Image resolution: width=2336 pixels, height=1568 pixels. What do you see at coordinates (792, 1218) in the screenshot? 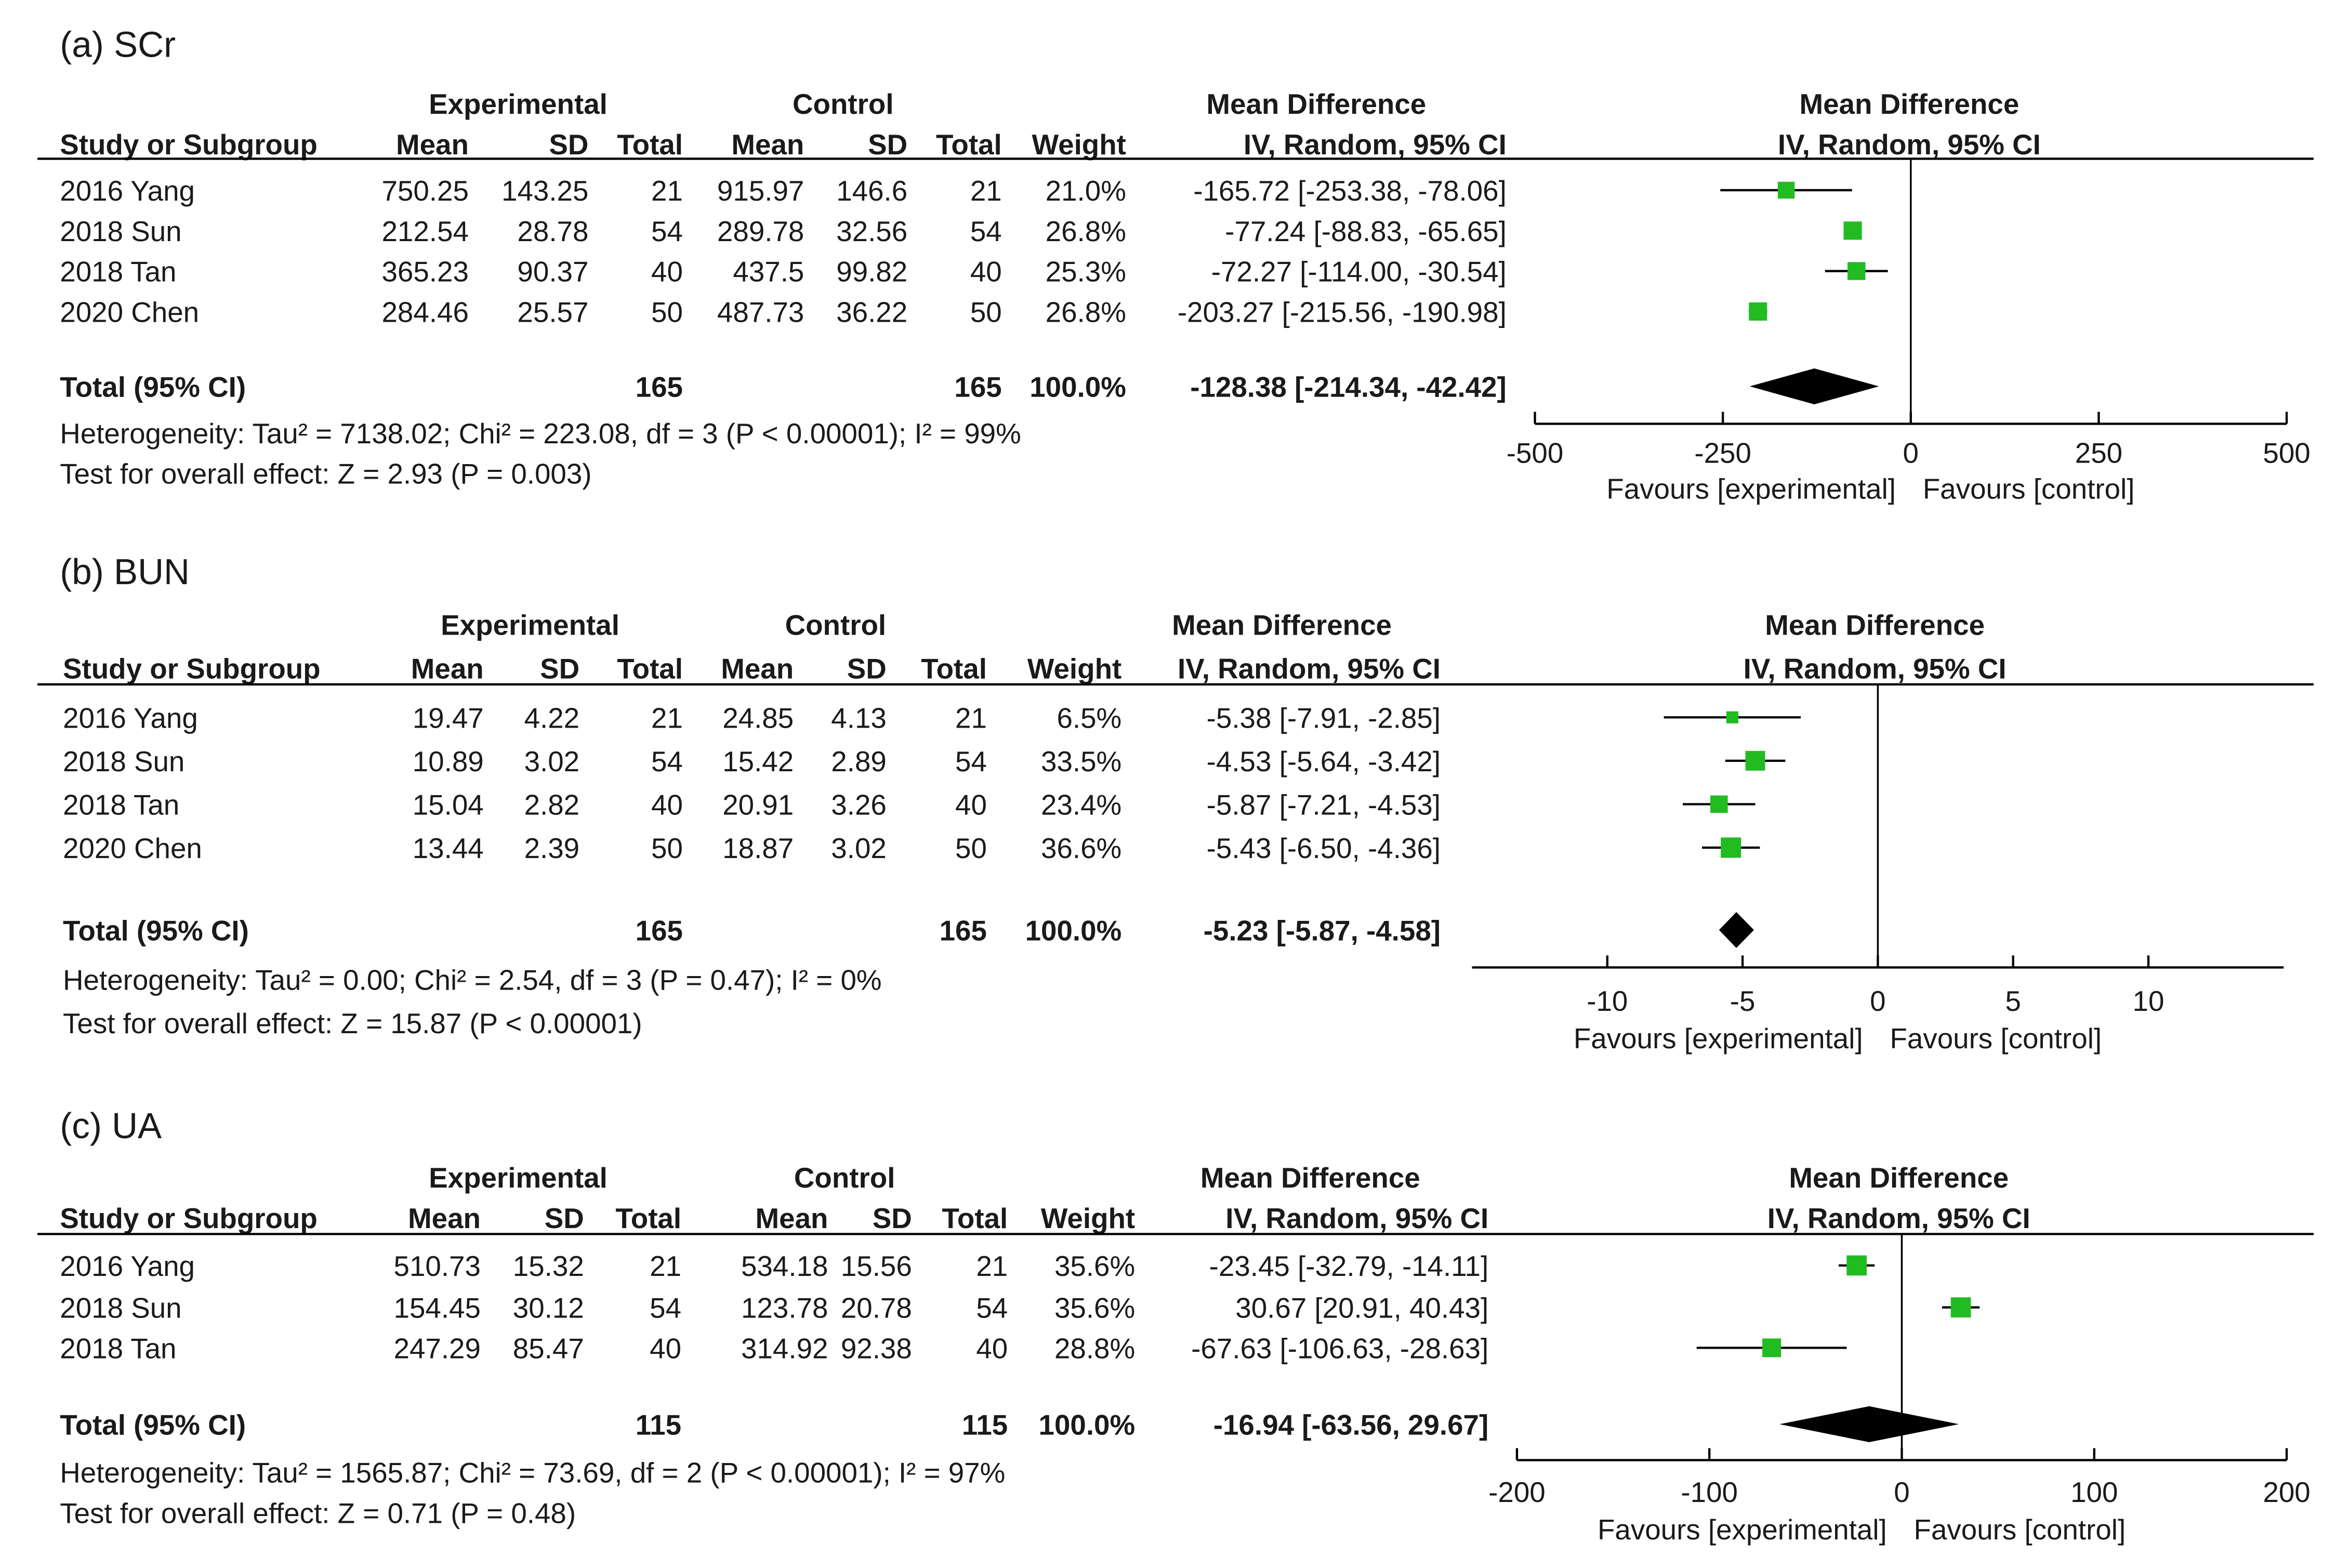
I see `ctl-mean-header: Mean` at bounding box center [792, 1218].